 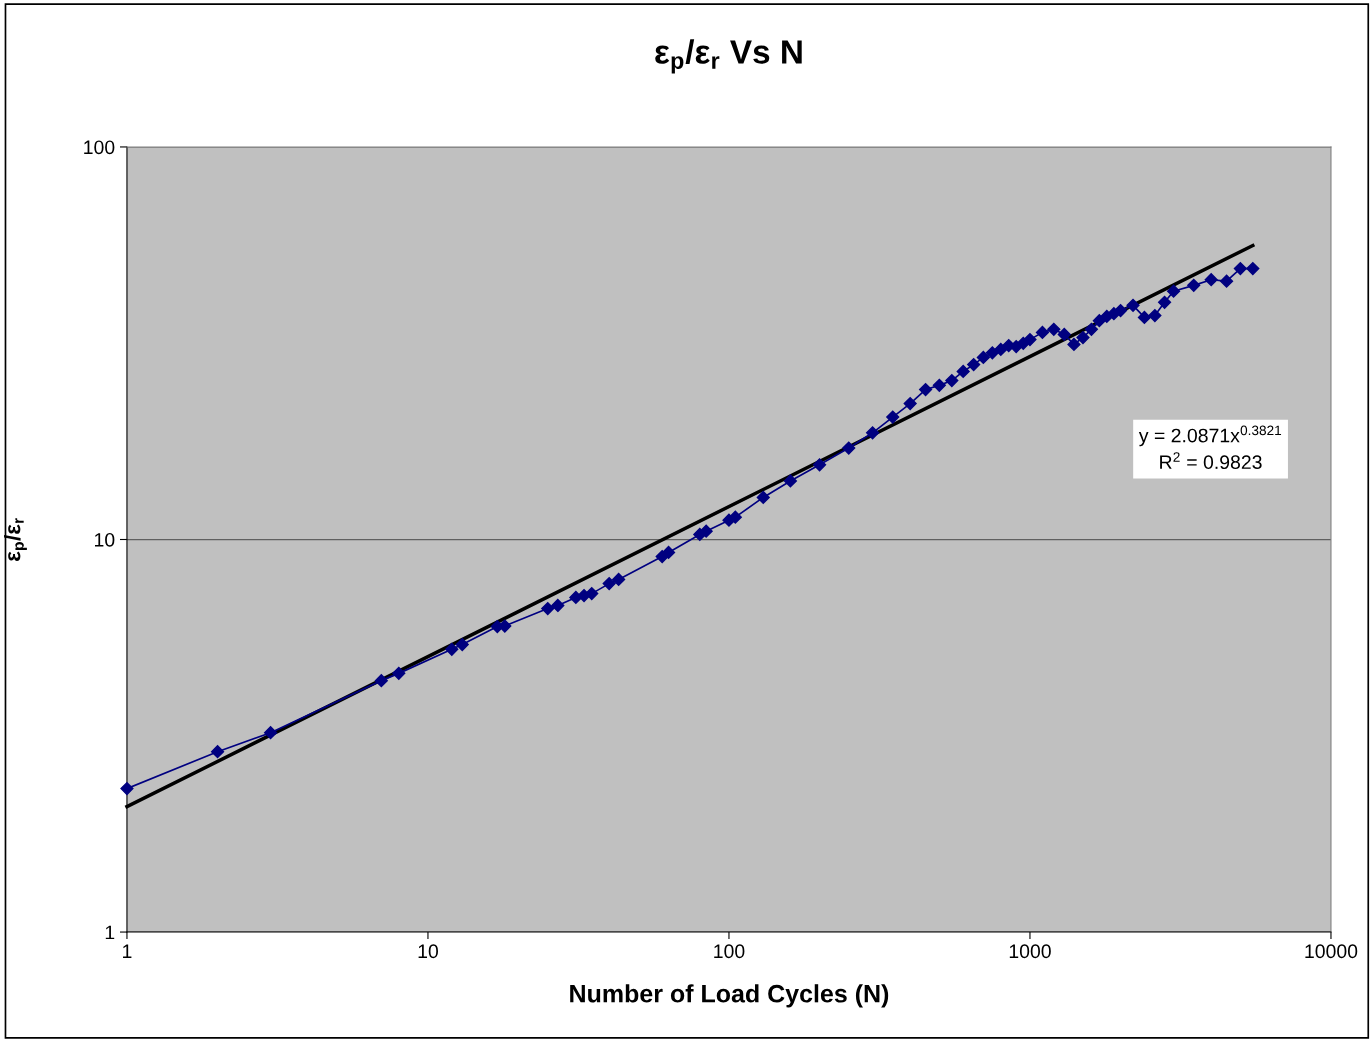 What do you see at coordinates (728, 56) in the screenshot?
I see `chart-title: ε$_{p}$/ε$_{r}$ Vs N` at bounding box center [728, 56].